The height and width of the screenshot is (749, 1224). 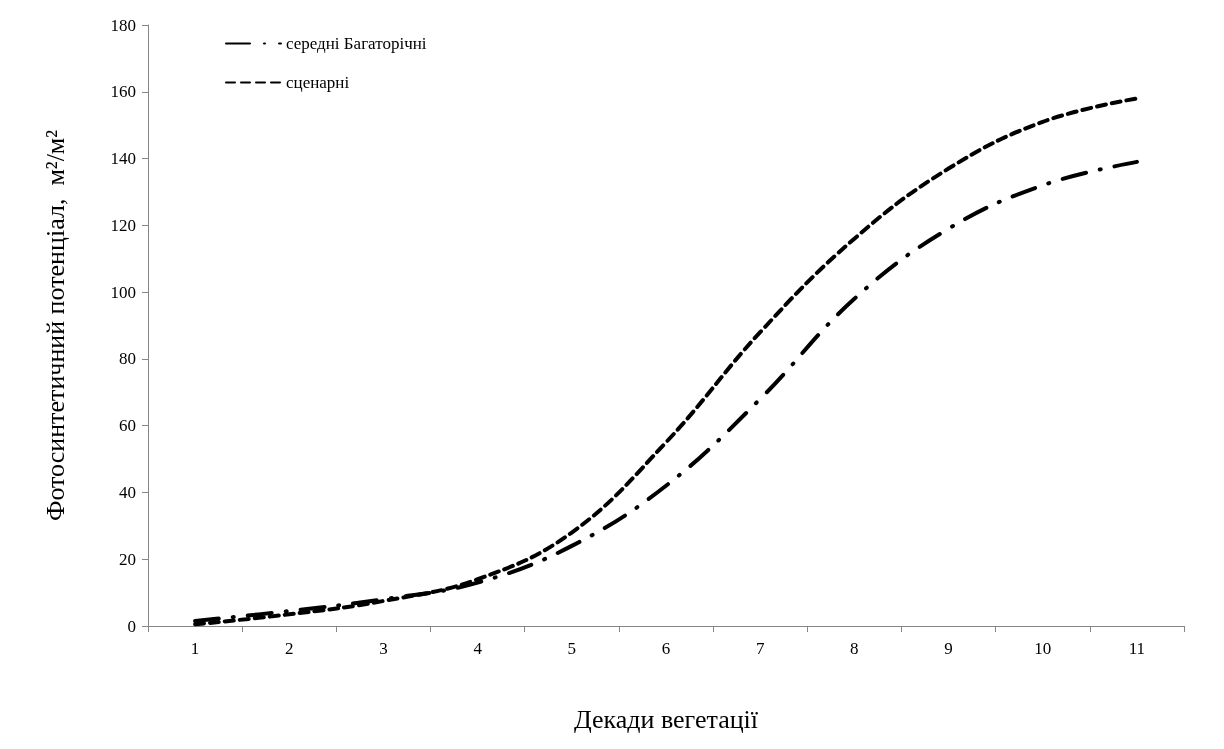 What do you see at coordinates (123, 159) in the screenshot?
I see `y-tick-label: 140` at bounding box center [123, 159].